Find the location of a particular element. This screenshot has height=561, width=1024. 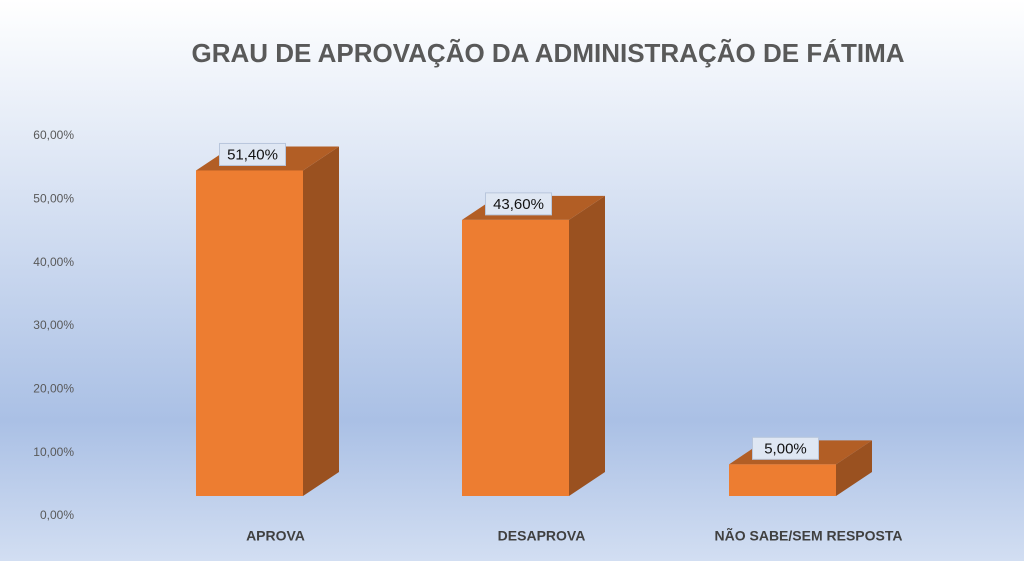

y-tick-label: 20,00% is located at coordinates (53, 389).